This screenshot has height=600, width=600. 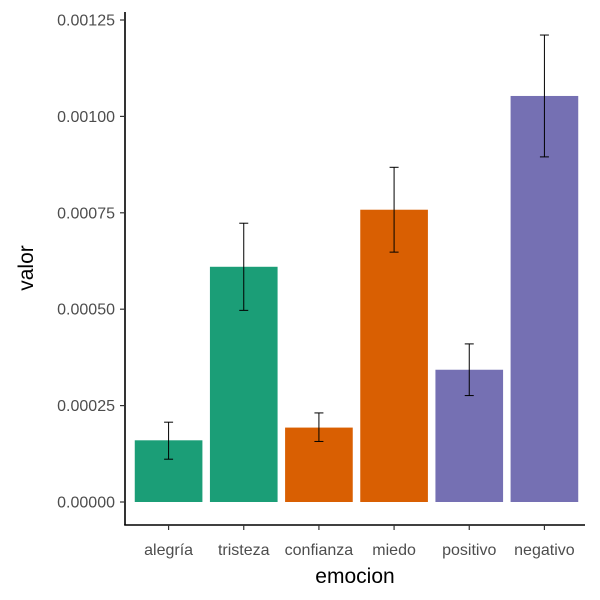 I want to click on x-tick-label-5: negativo, so click(x=544, y=550).